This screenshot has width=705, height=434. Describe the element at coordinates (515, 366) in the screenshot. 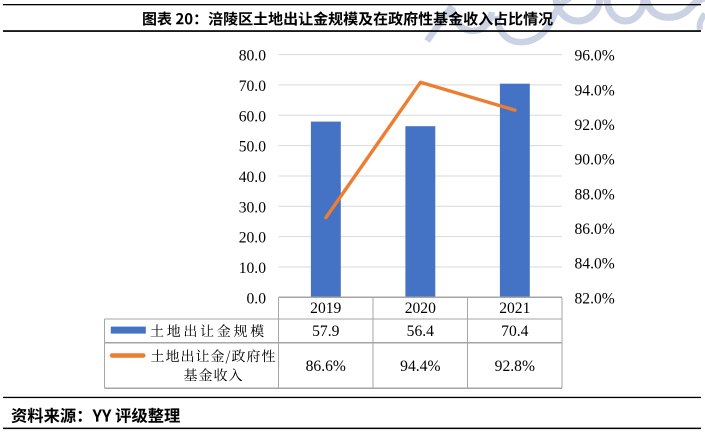

I see `svg-text: 92.8%` at that location.